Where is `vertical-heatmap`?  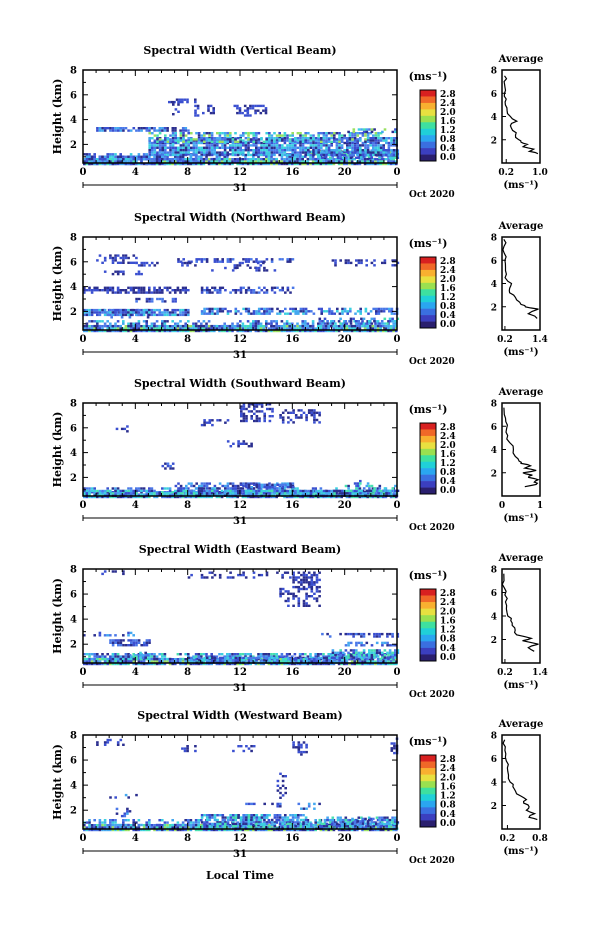 vertical-heatmap is located at coordinates (241, 132).